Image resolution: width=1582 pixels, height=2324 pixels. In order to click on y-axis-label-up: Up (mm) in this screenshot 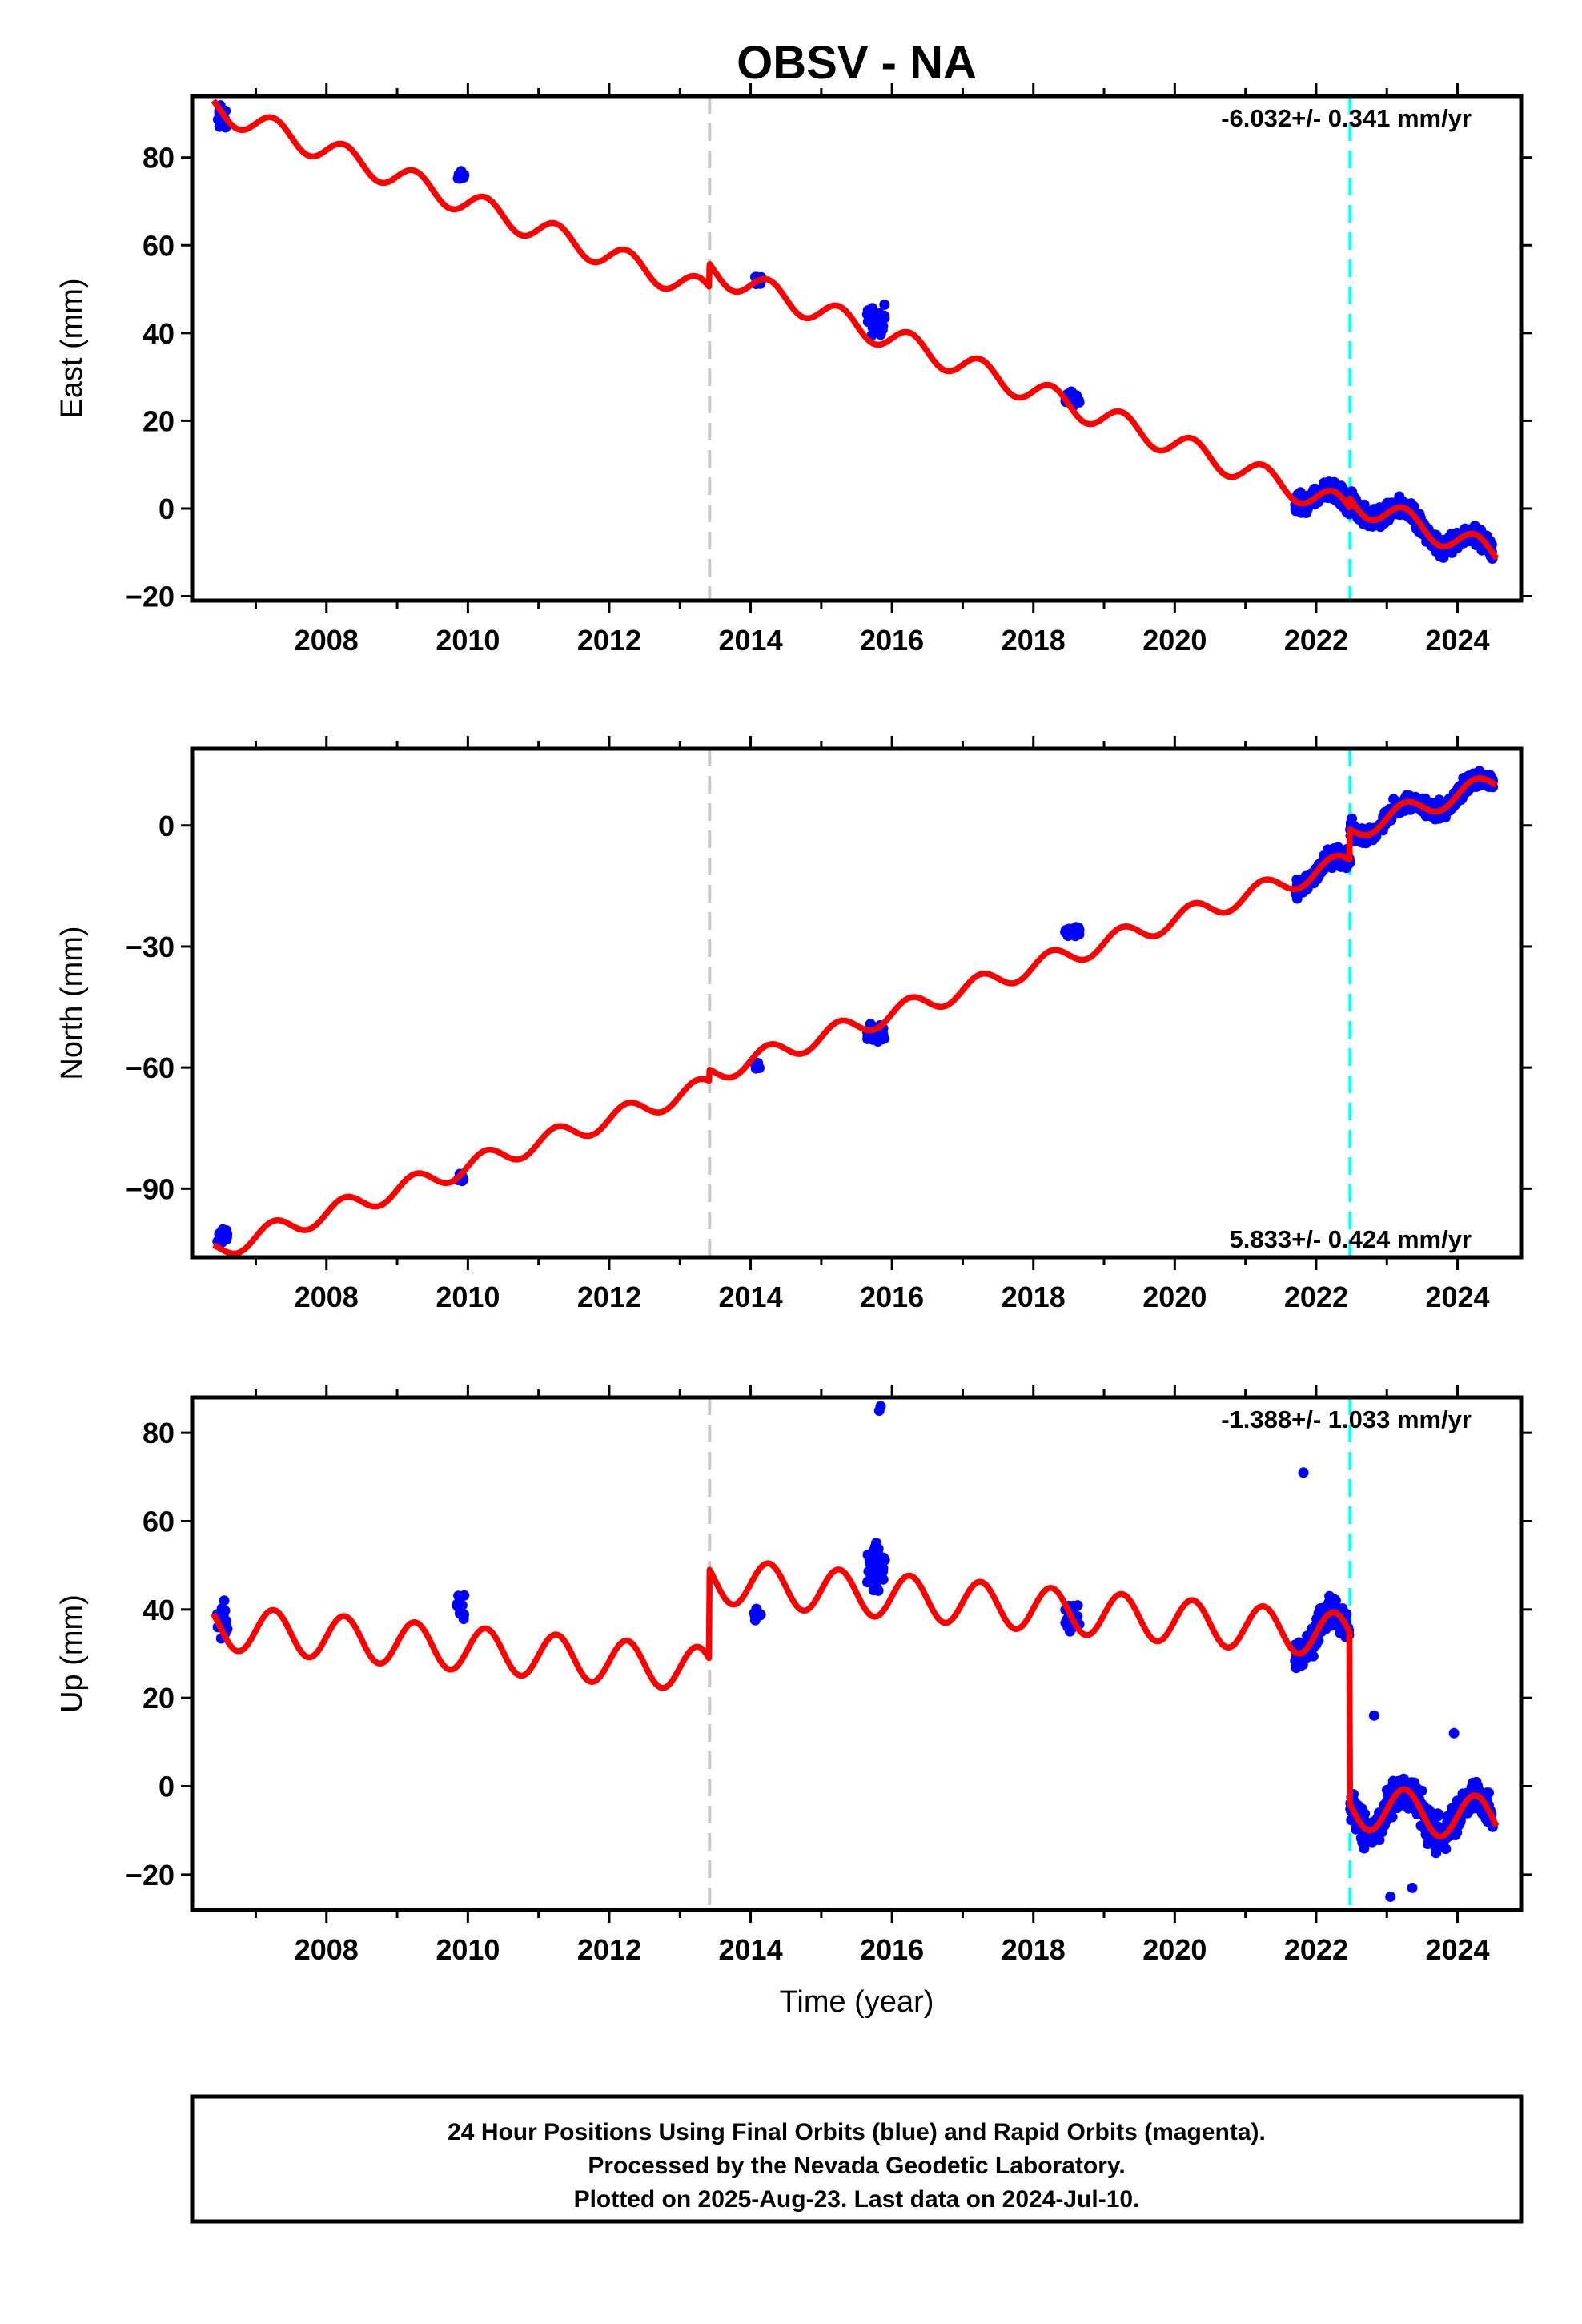, I will do `click(72, 1653)`.